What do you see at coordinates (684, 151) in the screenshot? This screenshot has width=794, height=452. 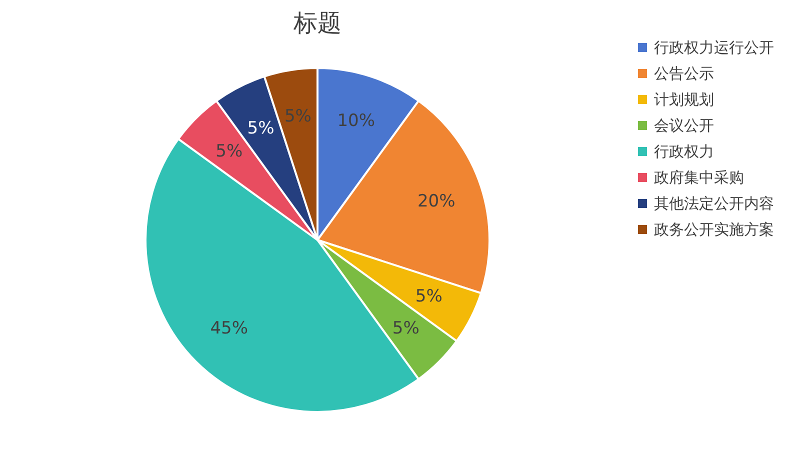 I see `legend-label: 行政权力` at bounding box center [684, 151].